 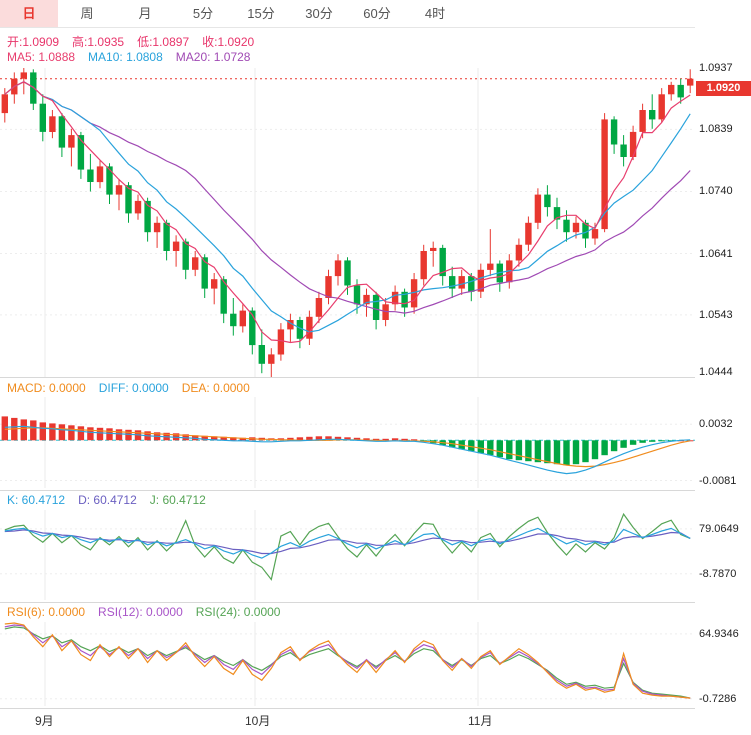 I want to click on timeframe-tabbar: 日 周 月 5分 15分 30分 60分 4时, so click(x=375, y=14).